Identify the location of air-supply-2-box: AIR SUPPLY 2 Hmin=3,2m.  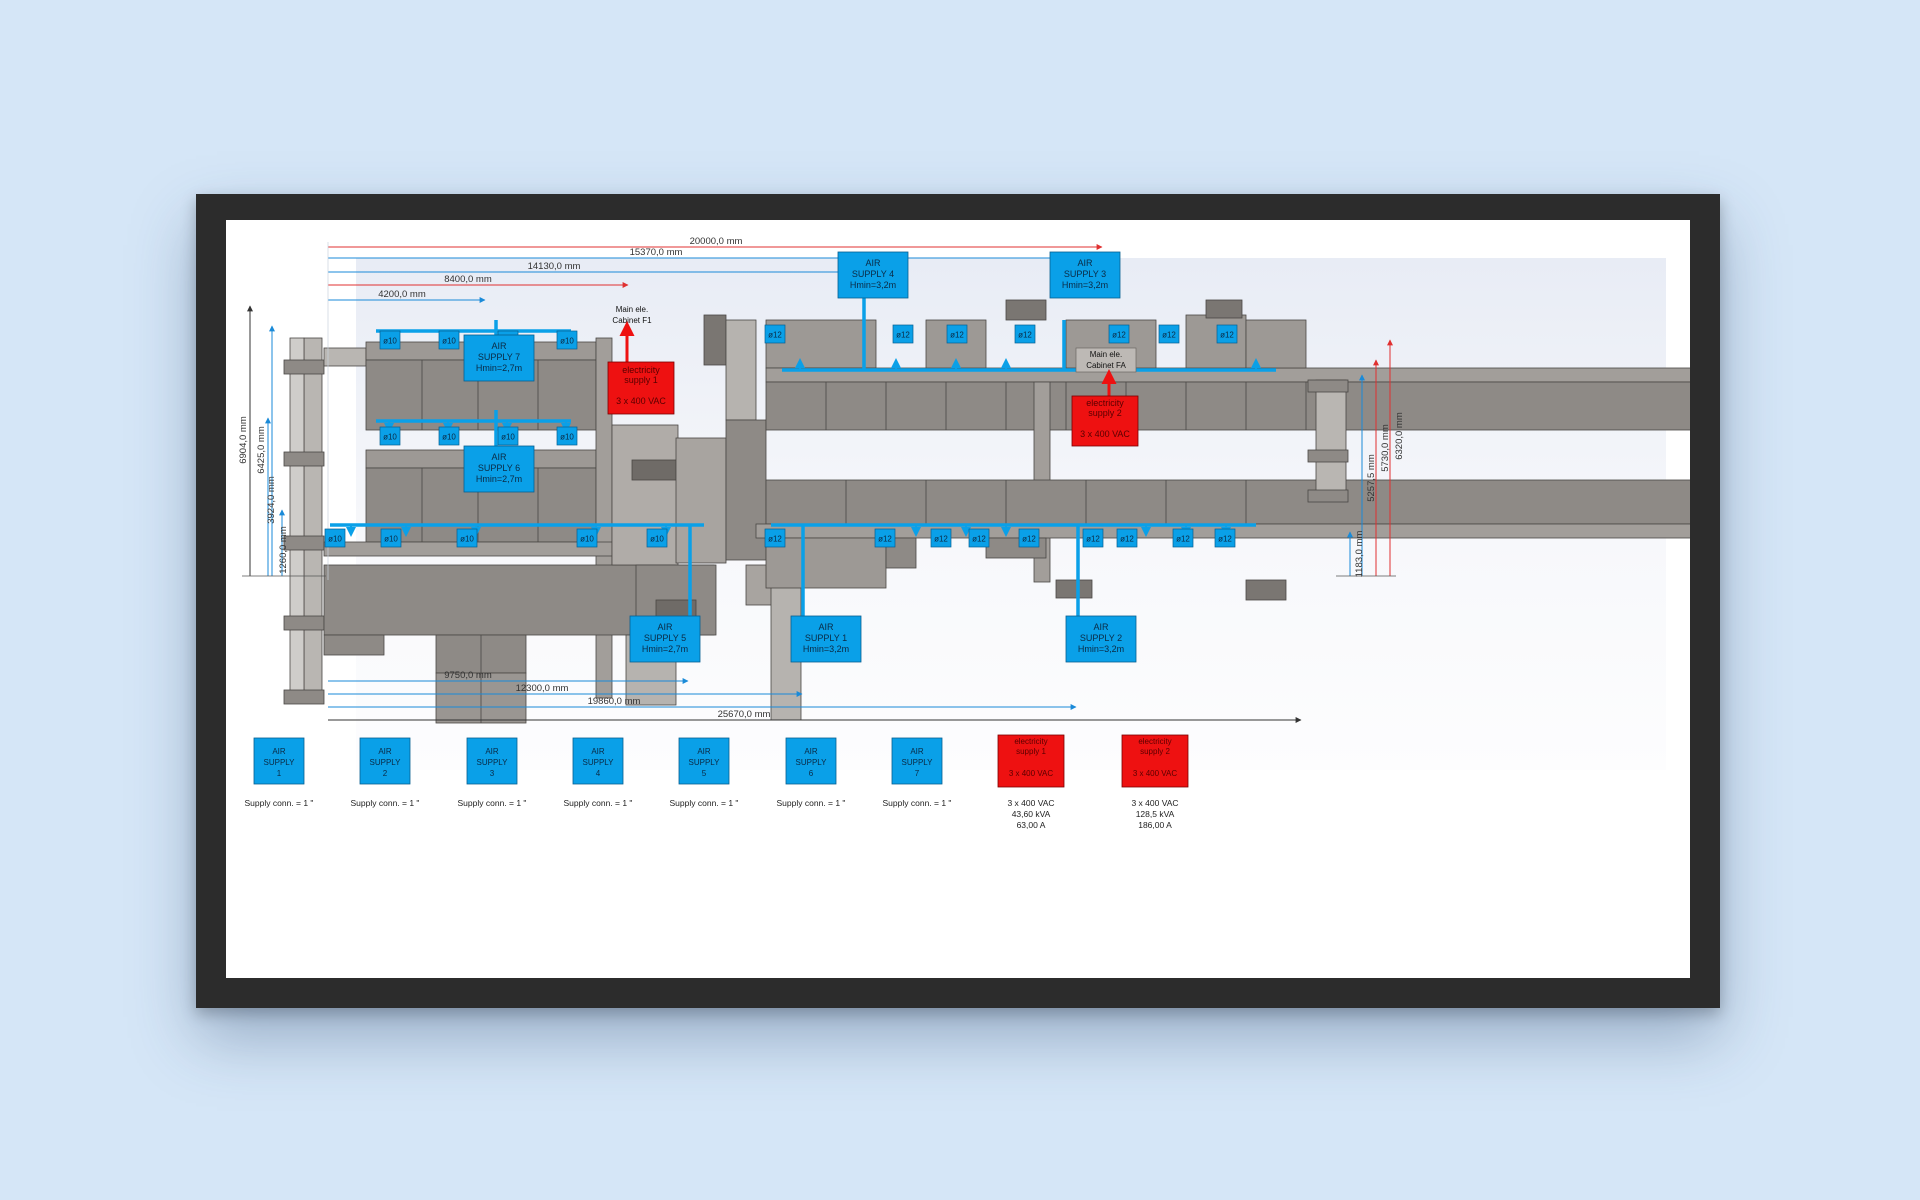
(1101, 639).